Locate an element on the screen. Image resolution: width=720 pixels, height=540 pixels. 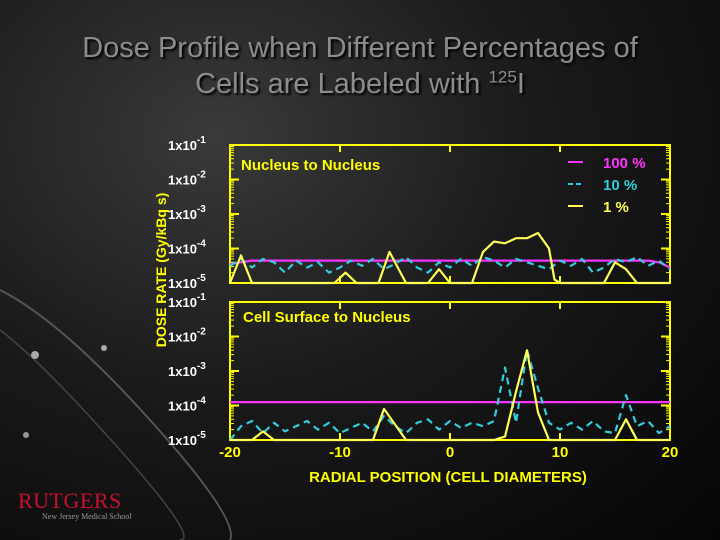
panel-label-2: Cell Surface to Nucleus is located at coordinates (327, 317).